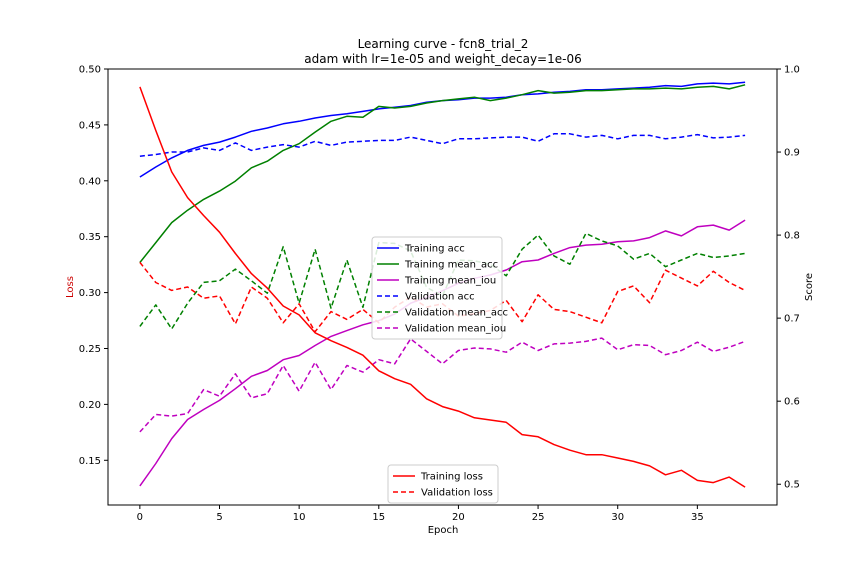 This screenshot has width=864, height=576. What do you see at coordinates (788, 278) in the screenshot?
I see `y-axis-right: 0.5 0.6 0.7 0.8 0.9 1.0` at bounding box center [788, 278].